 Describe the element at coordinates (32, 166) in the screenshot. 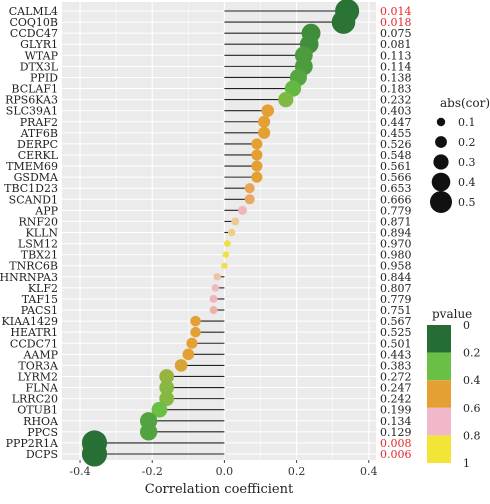

I see `y-axis-label: TMEM69` at that location.